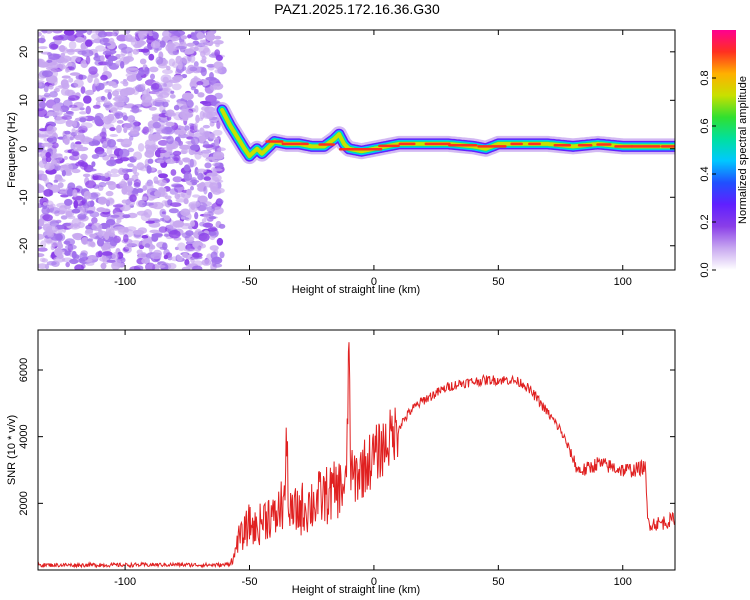  What do you see at coordinates (24, 370) in the screenshot?
I see `bottom-y-tick-label: 6000` at bounding box center [24, 370].